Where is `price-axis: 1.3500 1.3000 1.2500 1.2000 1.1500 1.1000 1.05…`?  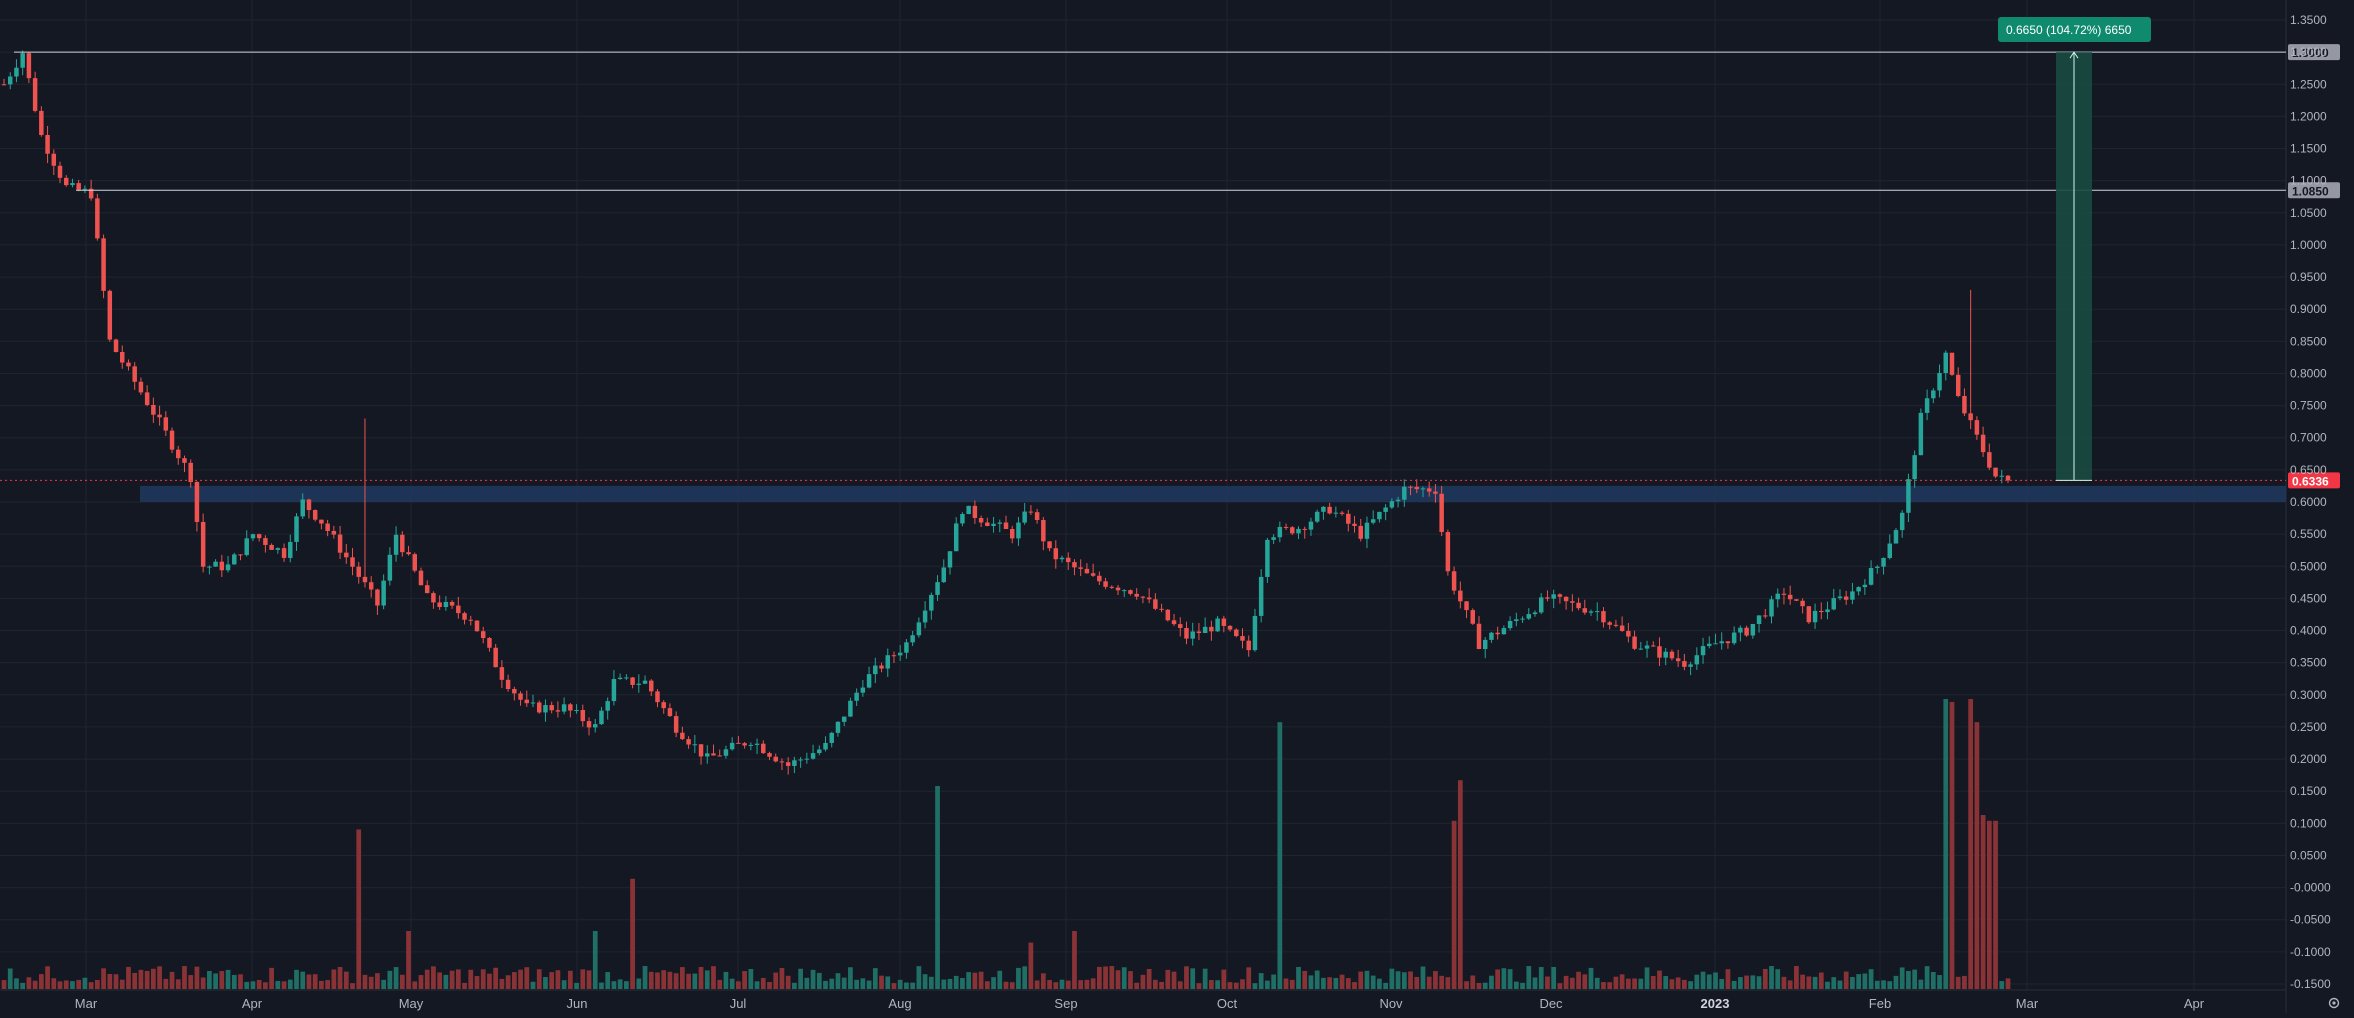
price-axis: 1.3500 1.3000 1.2500 1.2000 1.1500 1.1000 1.05… is located at coordinates (2310, 502).